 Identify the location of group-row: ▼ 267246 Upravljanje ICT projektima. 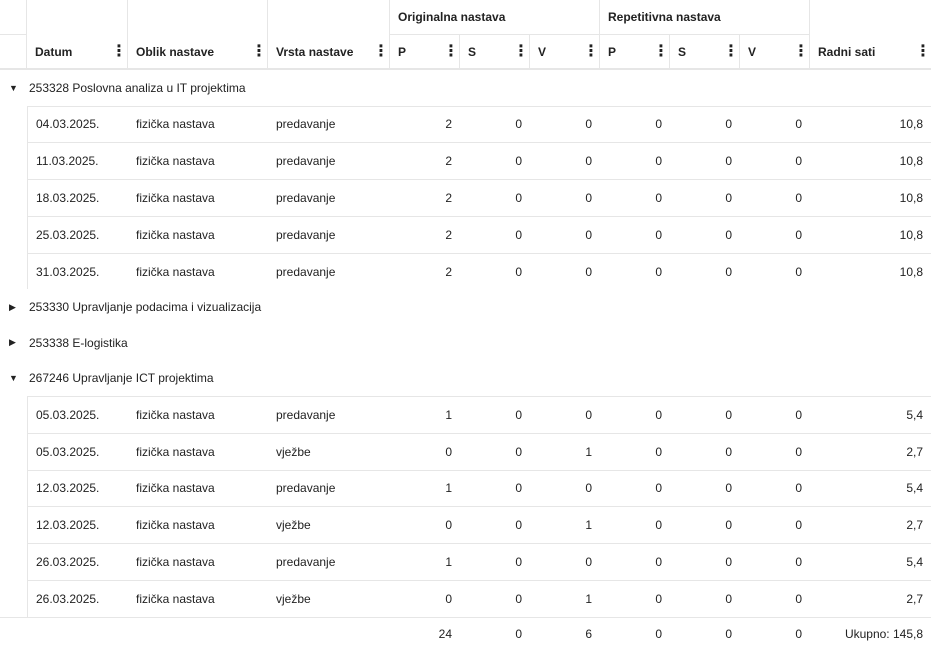
(465, 378).